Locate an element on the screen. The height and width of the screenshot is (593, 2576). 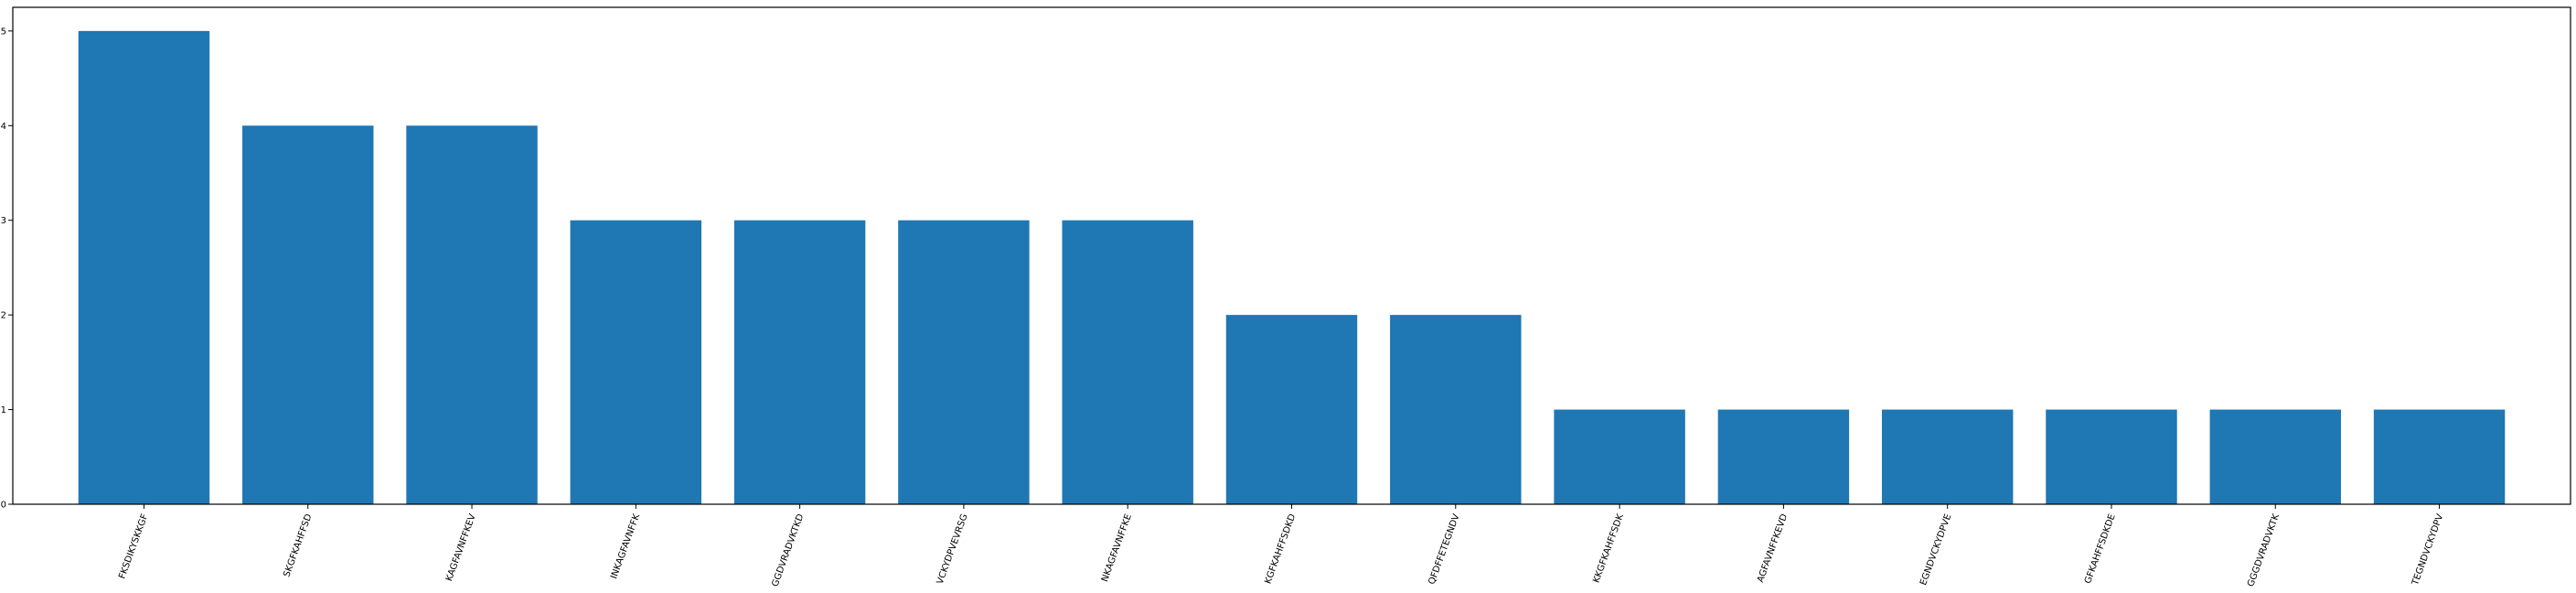
y-tick-label: 1 is located at coordinates (3, 410).